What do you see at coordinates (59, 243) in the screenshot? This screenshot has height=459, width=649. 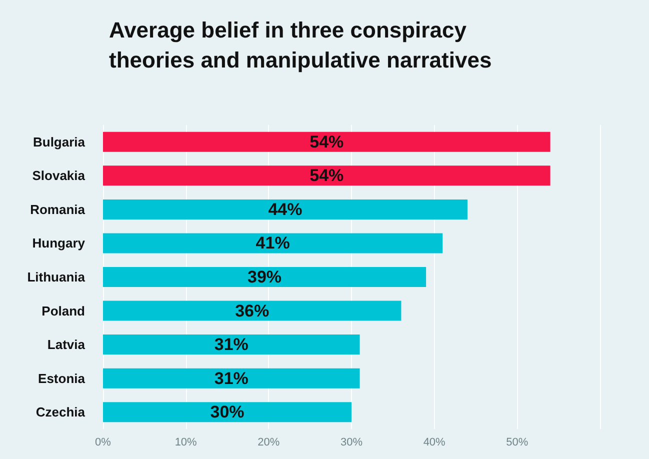 I see `y-tick-label: Hungary` at bounding box center [59, 243].